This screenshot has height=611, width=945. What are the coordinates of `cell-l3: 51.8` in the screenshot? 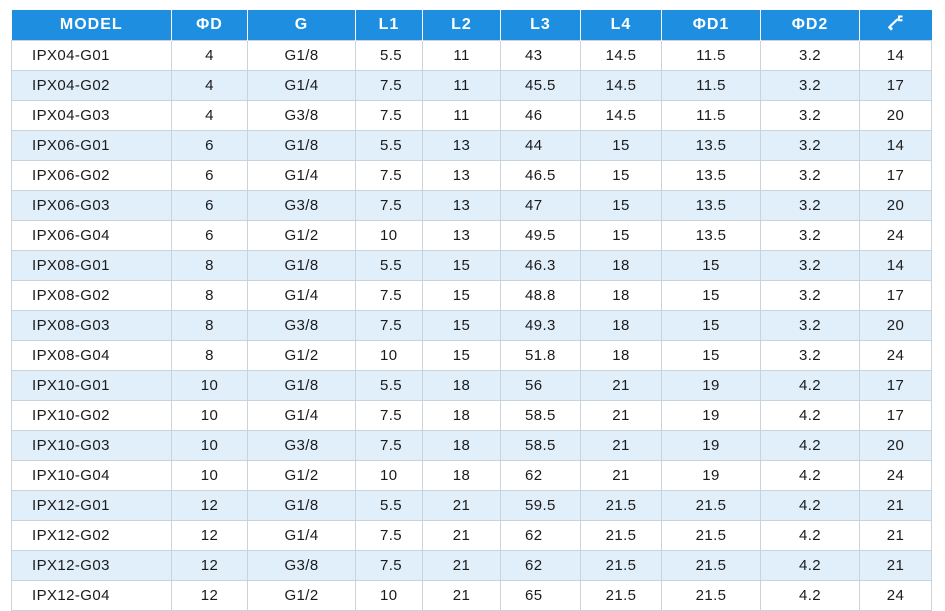 It's located at (540, 355).